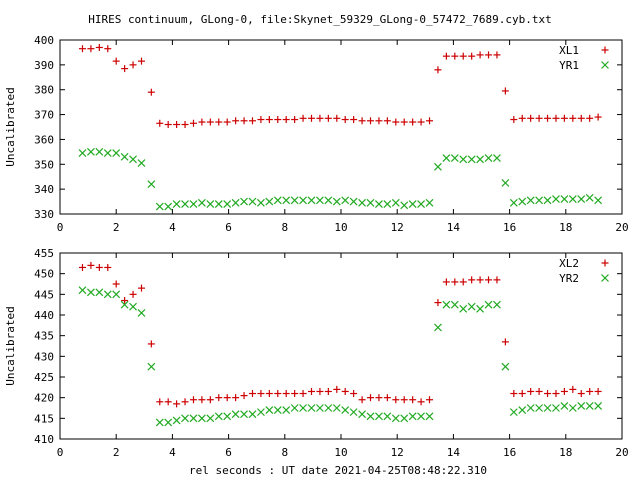  I want to click on y-tick-label: 445, so click(44, 294).